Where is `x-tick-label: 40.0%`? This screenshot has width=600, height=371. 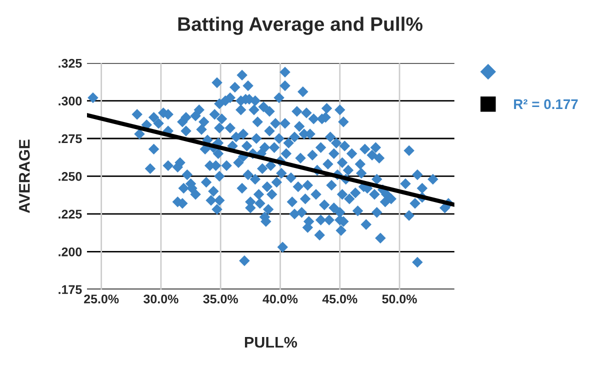
x-tick-label: 40.0% is located at coordinates (280, 299).